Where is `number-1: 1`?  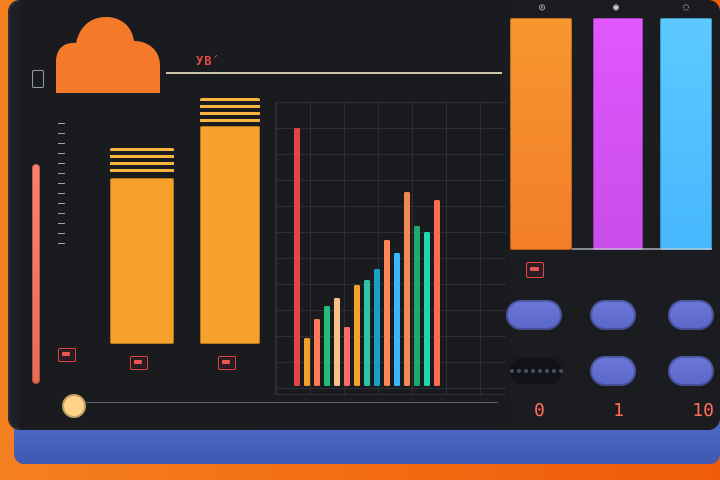
number-1: 1 is located at coordinates (618, 410).